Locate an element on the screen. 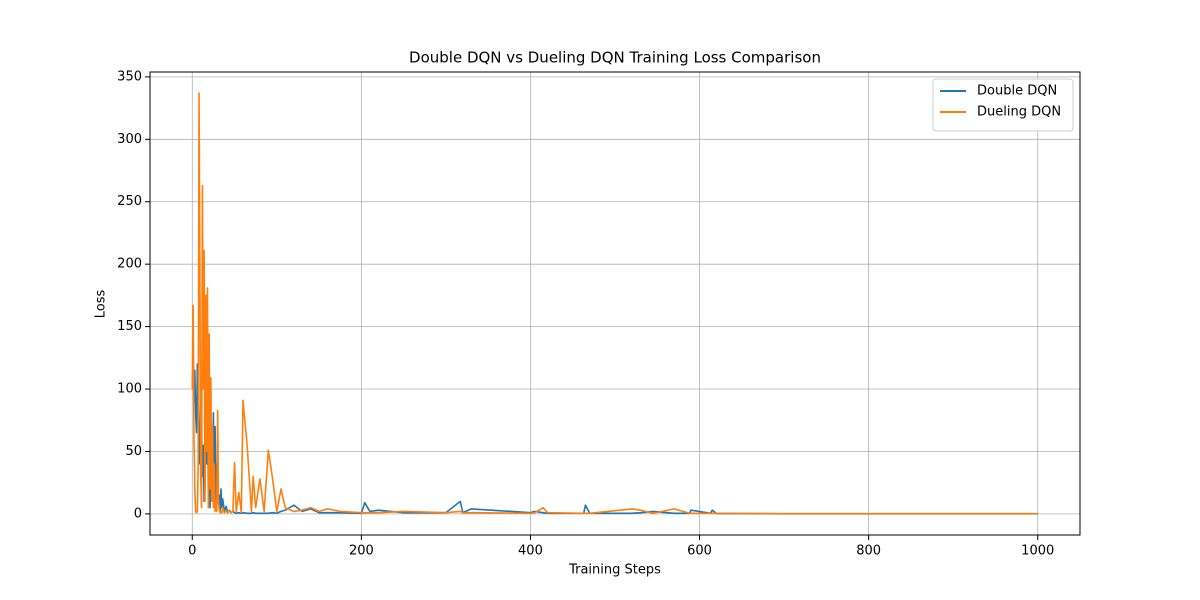 The image size is (1200, 600). legend-box is located at coordinates (1003, 105).